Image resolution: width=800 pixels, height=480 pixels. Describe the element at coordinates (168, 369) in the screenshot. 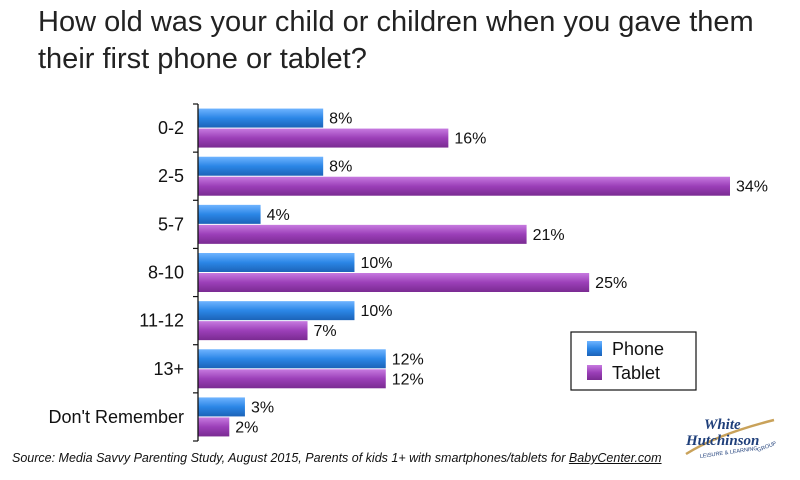

I see `category-label-13: 13+` at that location.